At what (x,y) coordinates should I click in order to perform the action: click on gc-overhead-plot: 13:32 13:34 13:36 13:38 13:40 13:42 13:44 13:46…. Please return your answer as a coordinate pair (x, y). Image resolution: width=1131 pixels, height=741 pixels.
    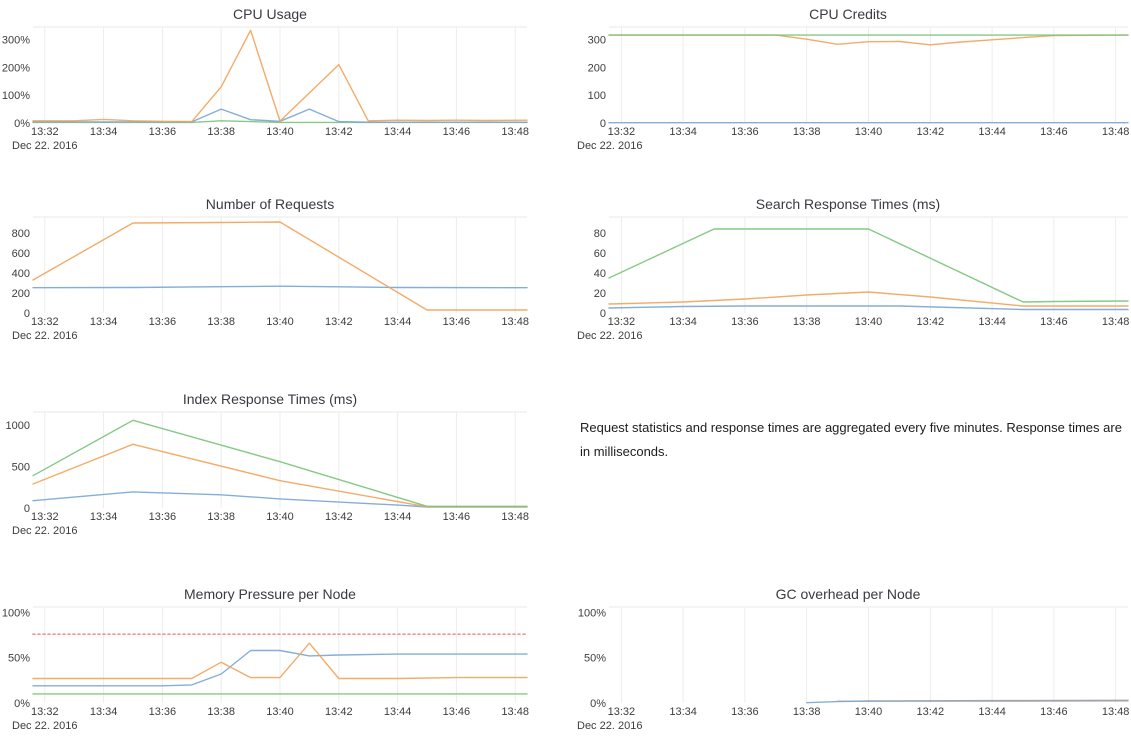
    Looking at the image, I should click on (848, 671).